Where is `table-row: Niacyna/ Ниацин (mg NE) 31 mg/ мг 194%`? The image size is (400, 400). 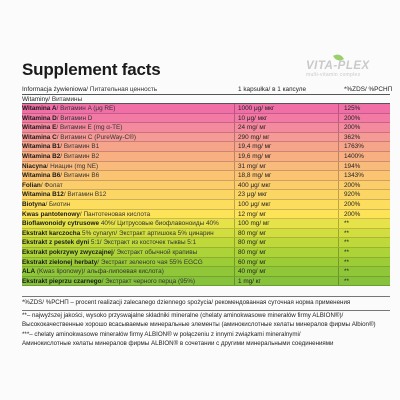 table-row: Niacyna/ Ниацин (mg NE) 31 mg/ мг 194% is located at coordinates (206, 166).